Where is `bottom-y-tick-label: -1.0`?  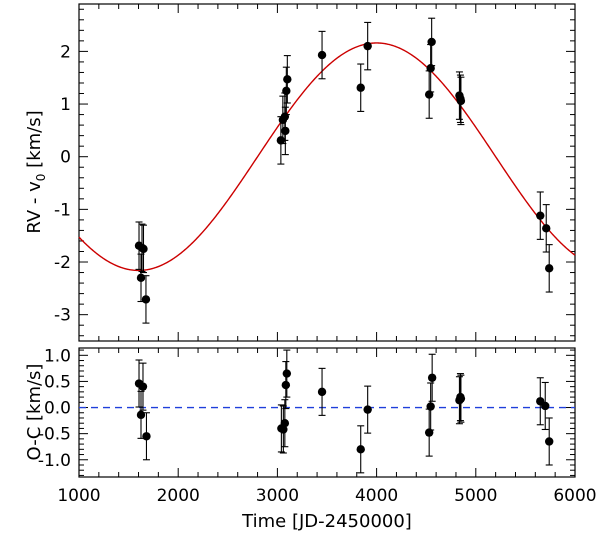 bottom-y-tick-label: -1.0 is located at coordinates (54, 461).